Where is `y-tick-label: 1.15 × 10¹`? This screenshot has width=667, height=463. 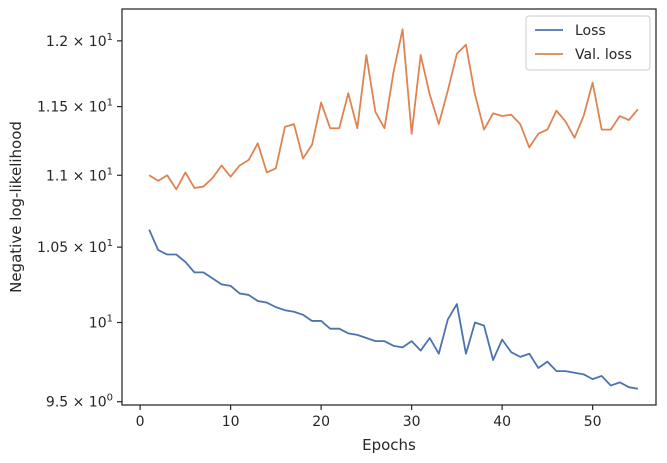
y-tick-label: 1.15 × 10¹ is located at coordinates (75, 107).